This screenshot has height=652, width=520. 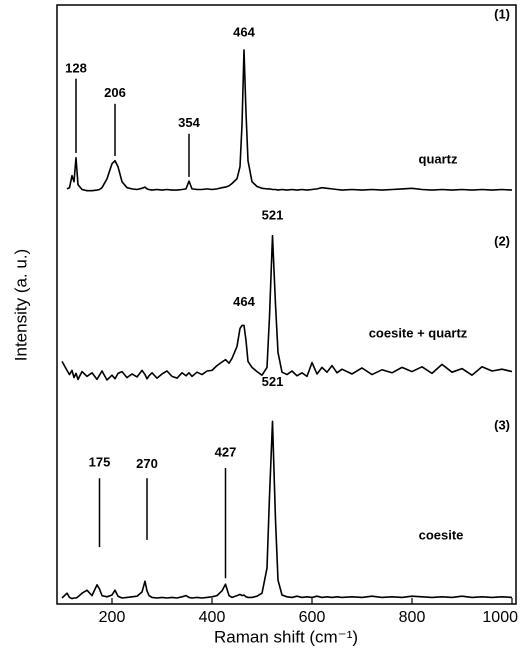 What do you see at coordinates (312, 617) in the screenshot?
I see `x-tick-label: 600` at bounding box center [312, 617].